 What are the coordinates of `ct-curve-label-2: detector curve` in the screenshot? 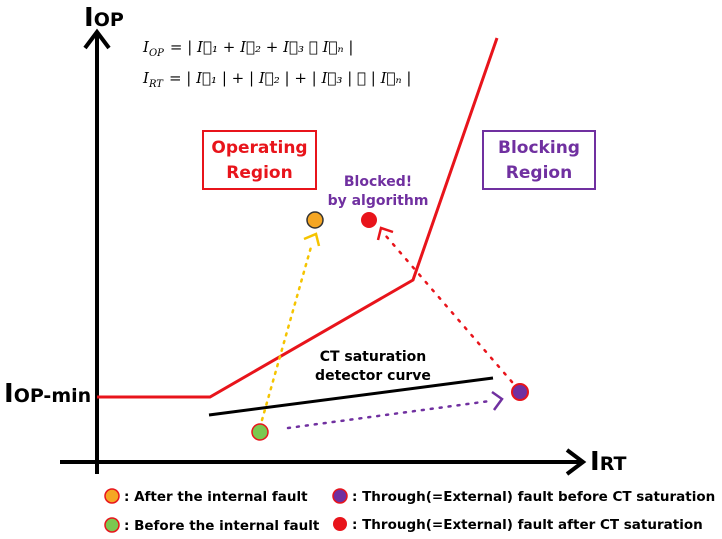 It's located at (373, 376).